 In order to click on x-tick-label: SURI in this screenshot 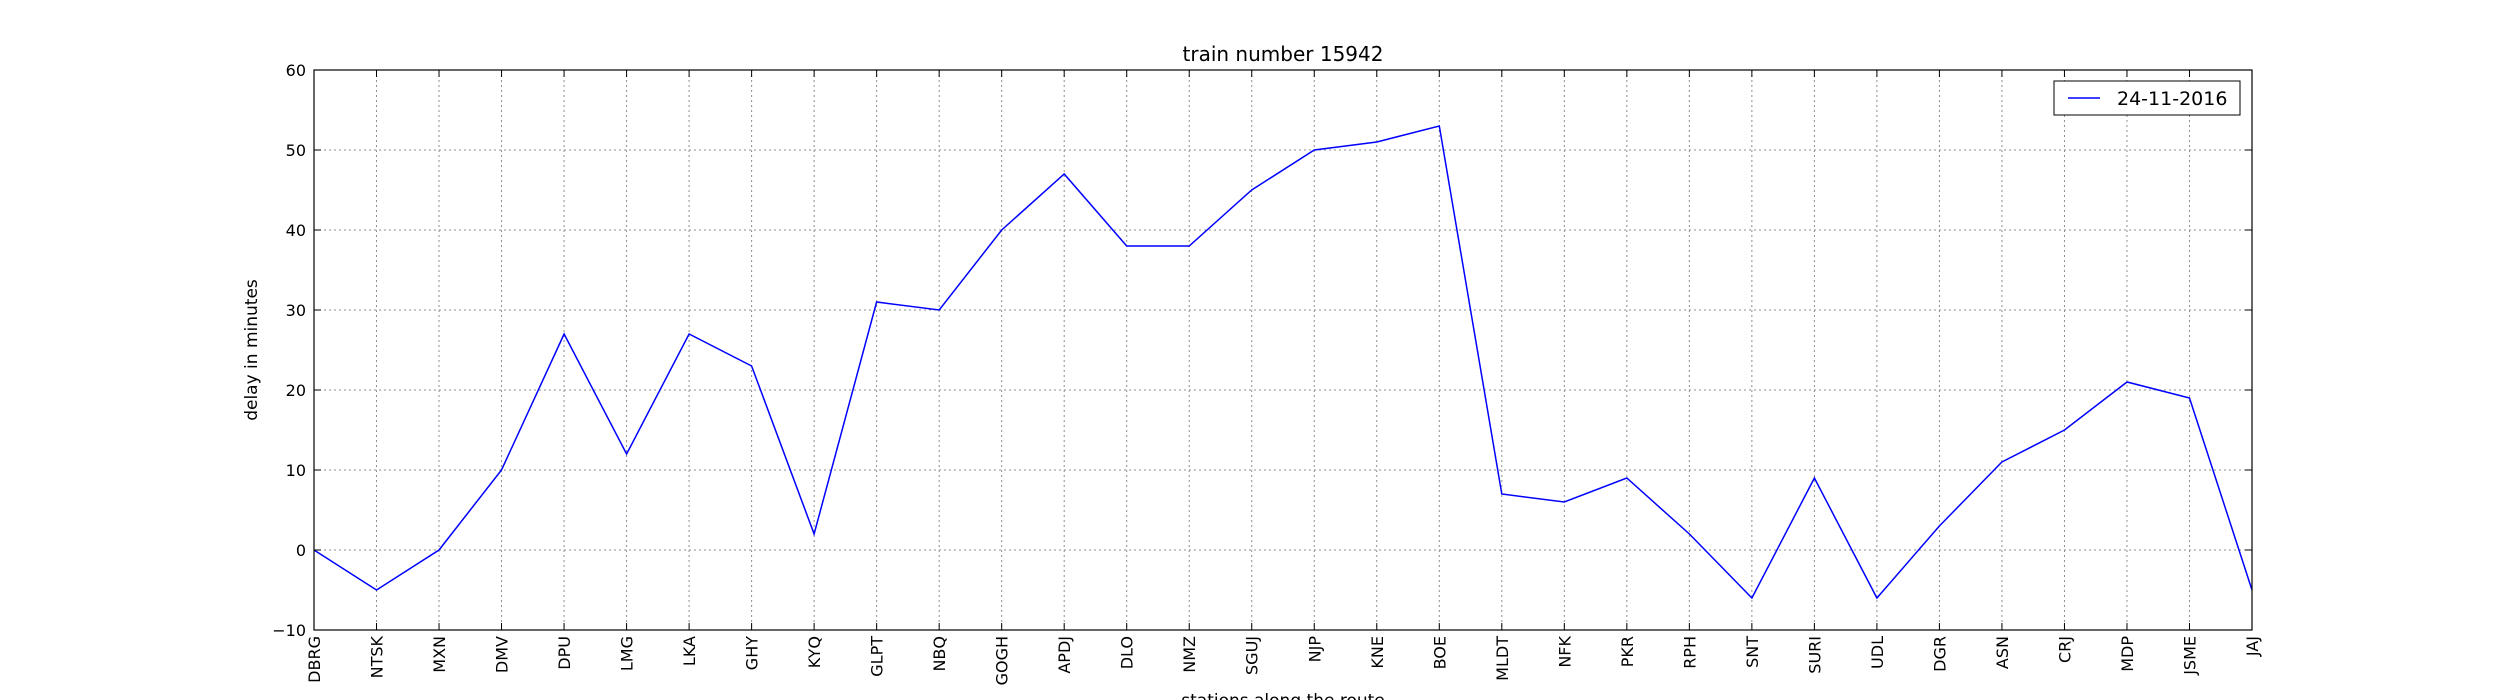, I will do `click(1814, 655)`.